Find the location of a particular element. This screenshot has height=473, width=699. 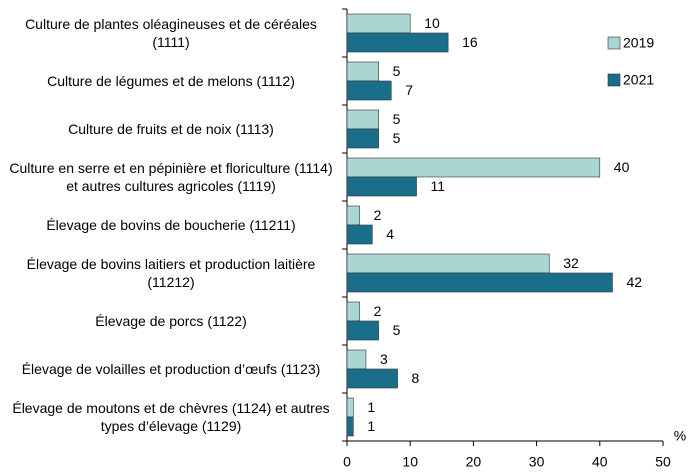

x-tick-label: 30 is located at coordinates (537, 462).